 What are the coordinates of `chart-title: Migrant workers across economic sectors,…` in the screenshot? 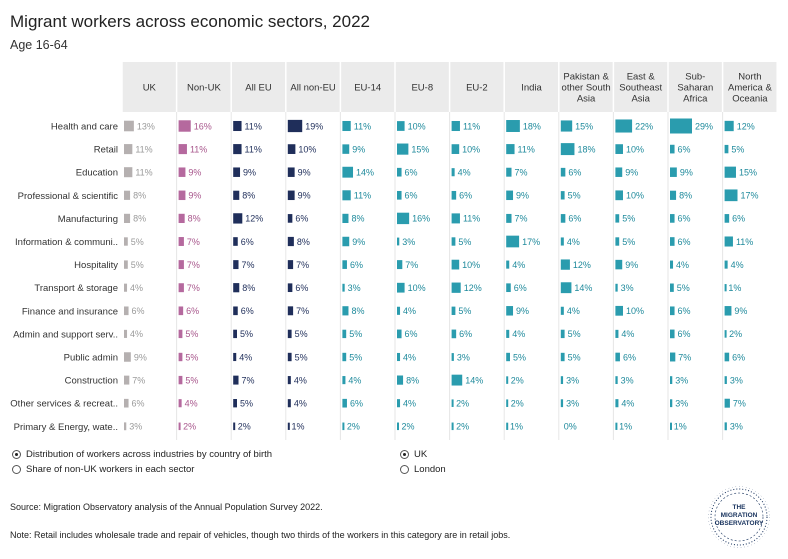 It's located at (190, 21).